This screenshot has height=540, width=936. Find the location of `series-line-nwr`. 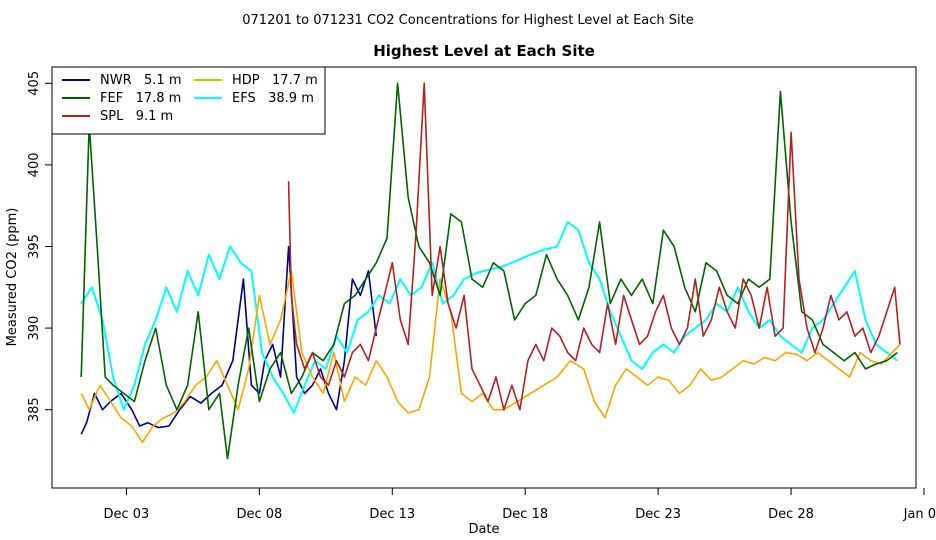

series-line-nwr is located at coordinates (229, 340).